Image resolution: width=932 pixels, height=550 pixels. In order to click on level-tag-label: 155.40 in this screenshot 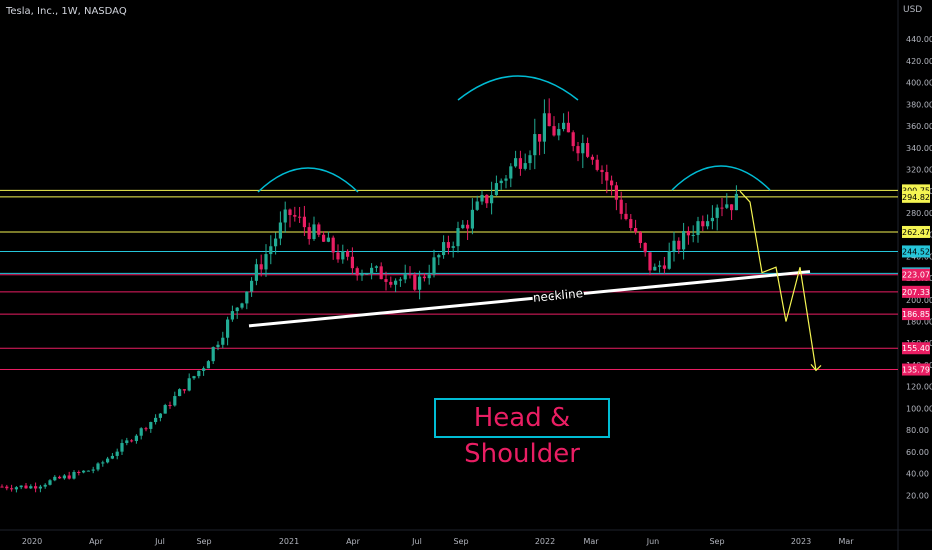, I will do `click(916, 348)`.